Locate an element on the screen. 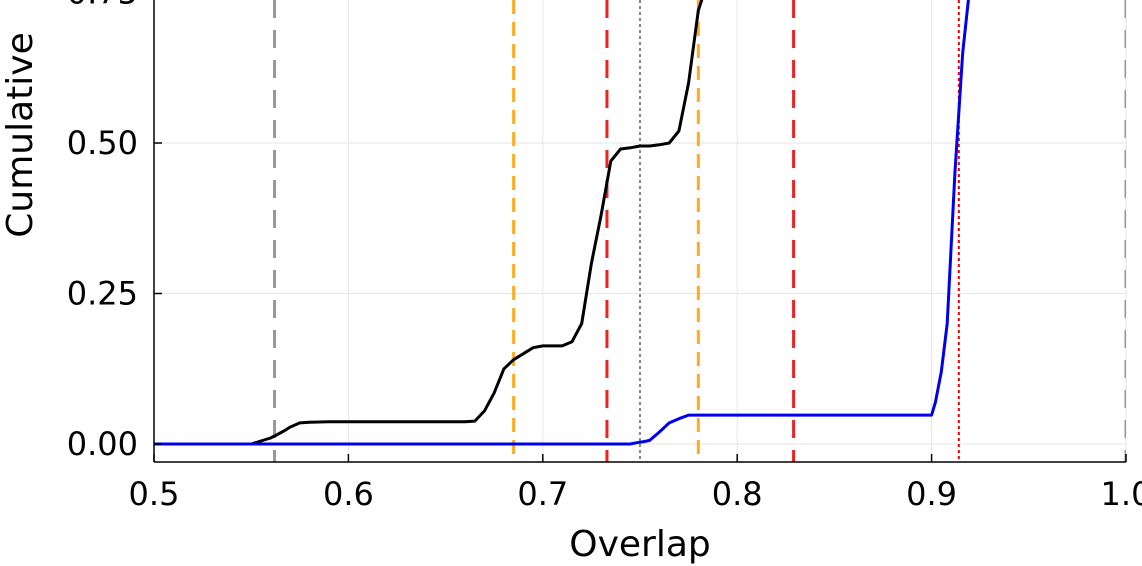  y-tick-label: 0.50 is located at coordinates (102, 143).